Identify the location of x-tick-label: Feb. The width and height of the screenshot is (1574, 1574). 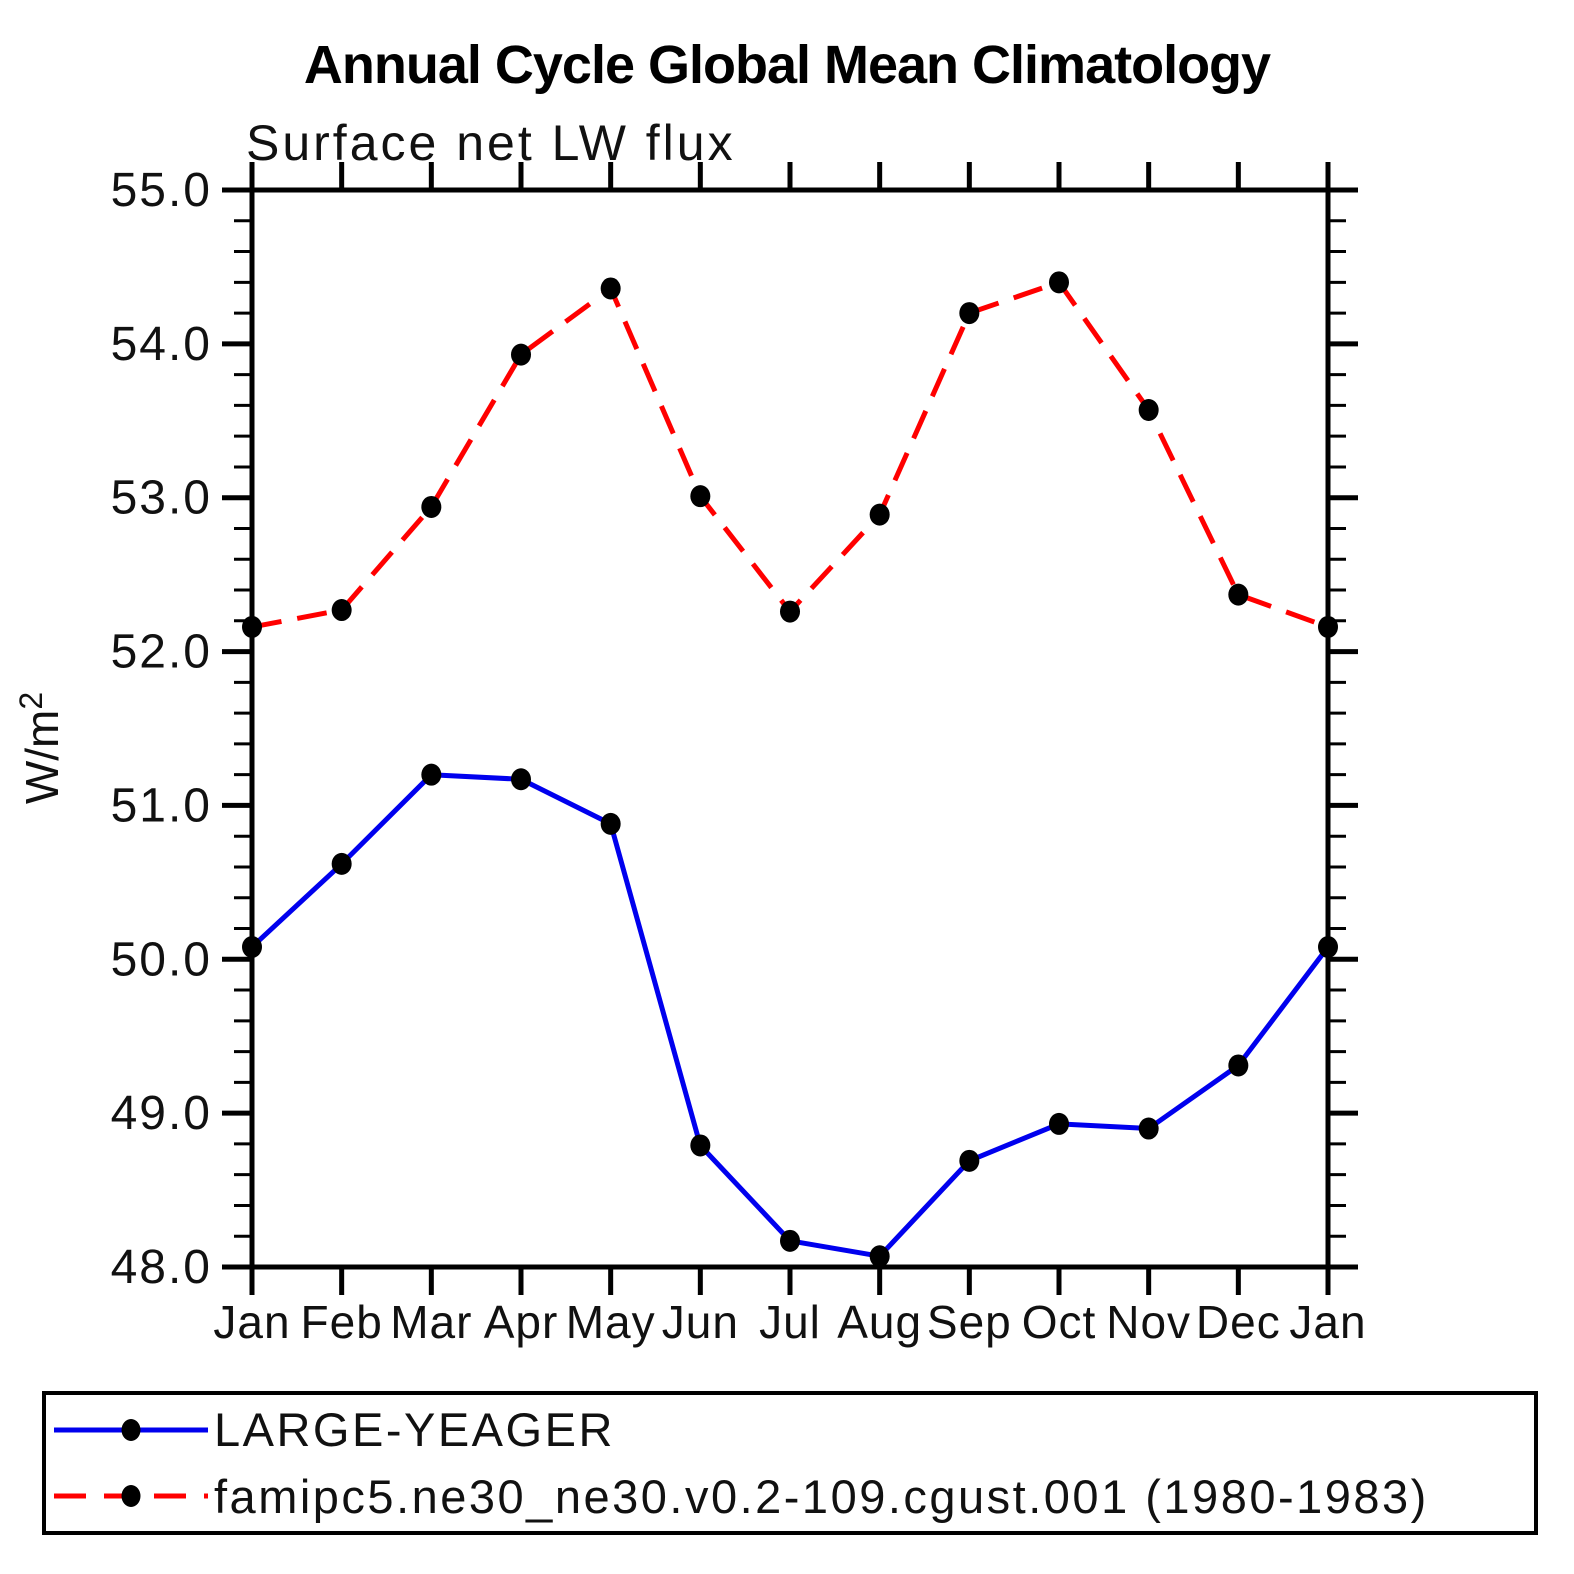
(342, 1322).